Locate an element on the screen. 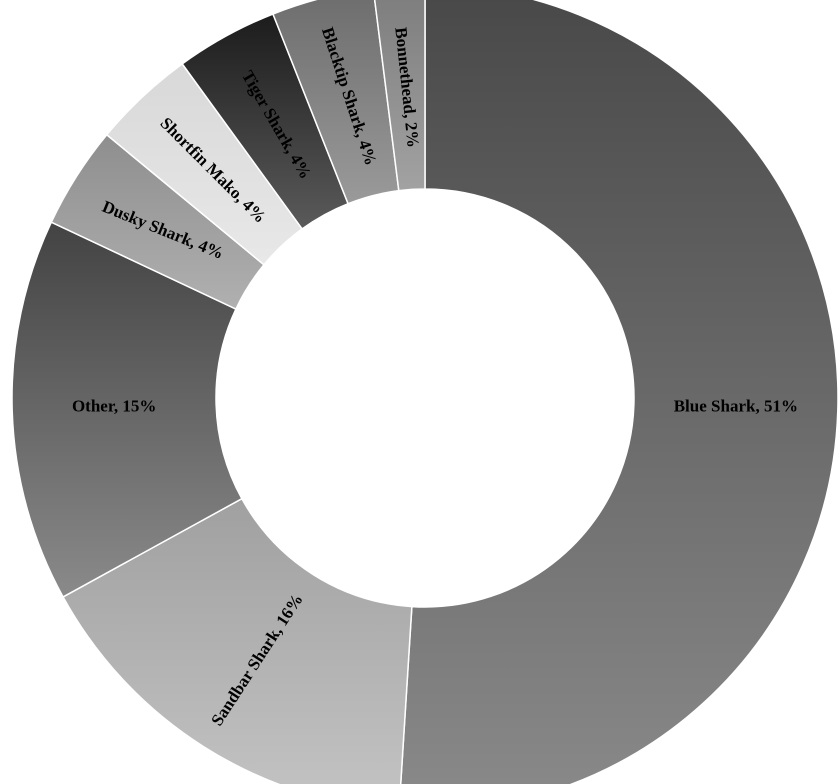 The image size is (838, 784). slice-bonnethead is located at coordinates (399, 96).